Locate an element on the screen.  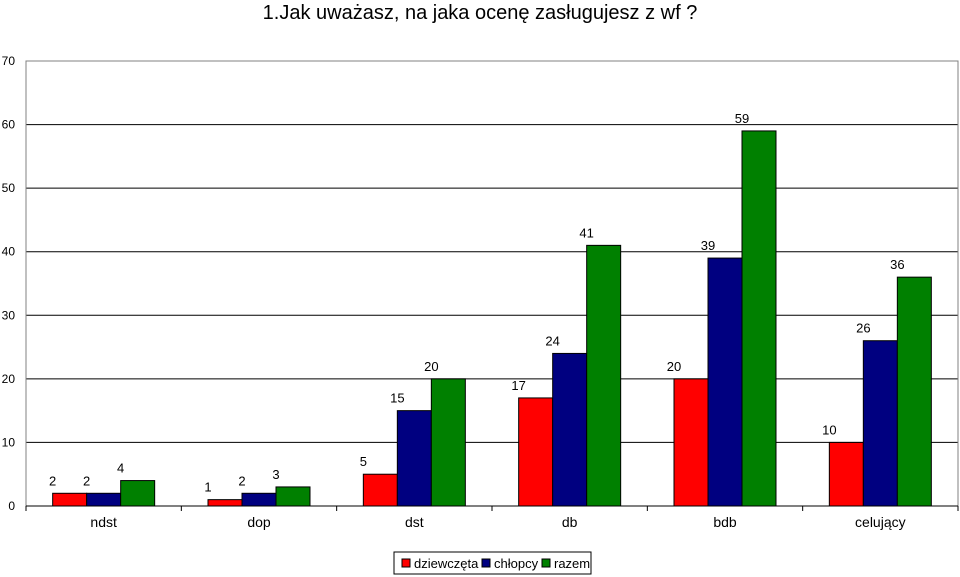
legend-swatch-chłopcy is located at coordinates (486, 563).